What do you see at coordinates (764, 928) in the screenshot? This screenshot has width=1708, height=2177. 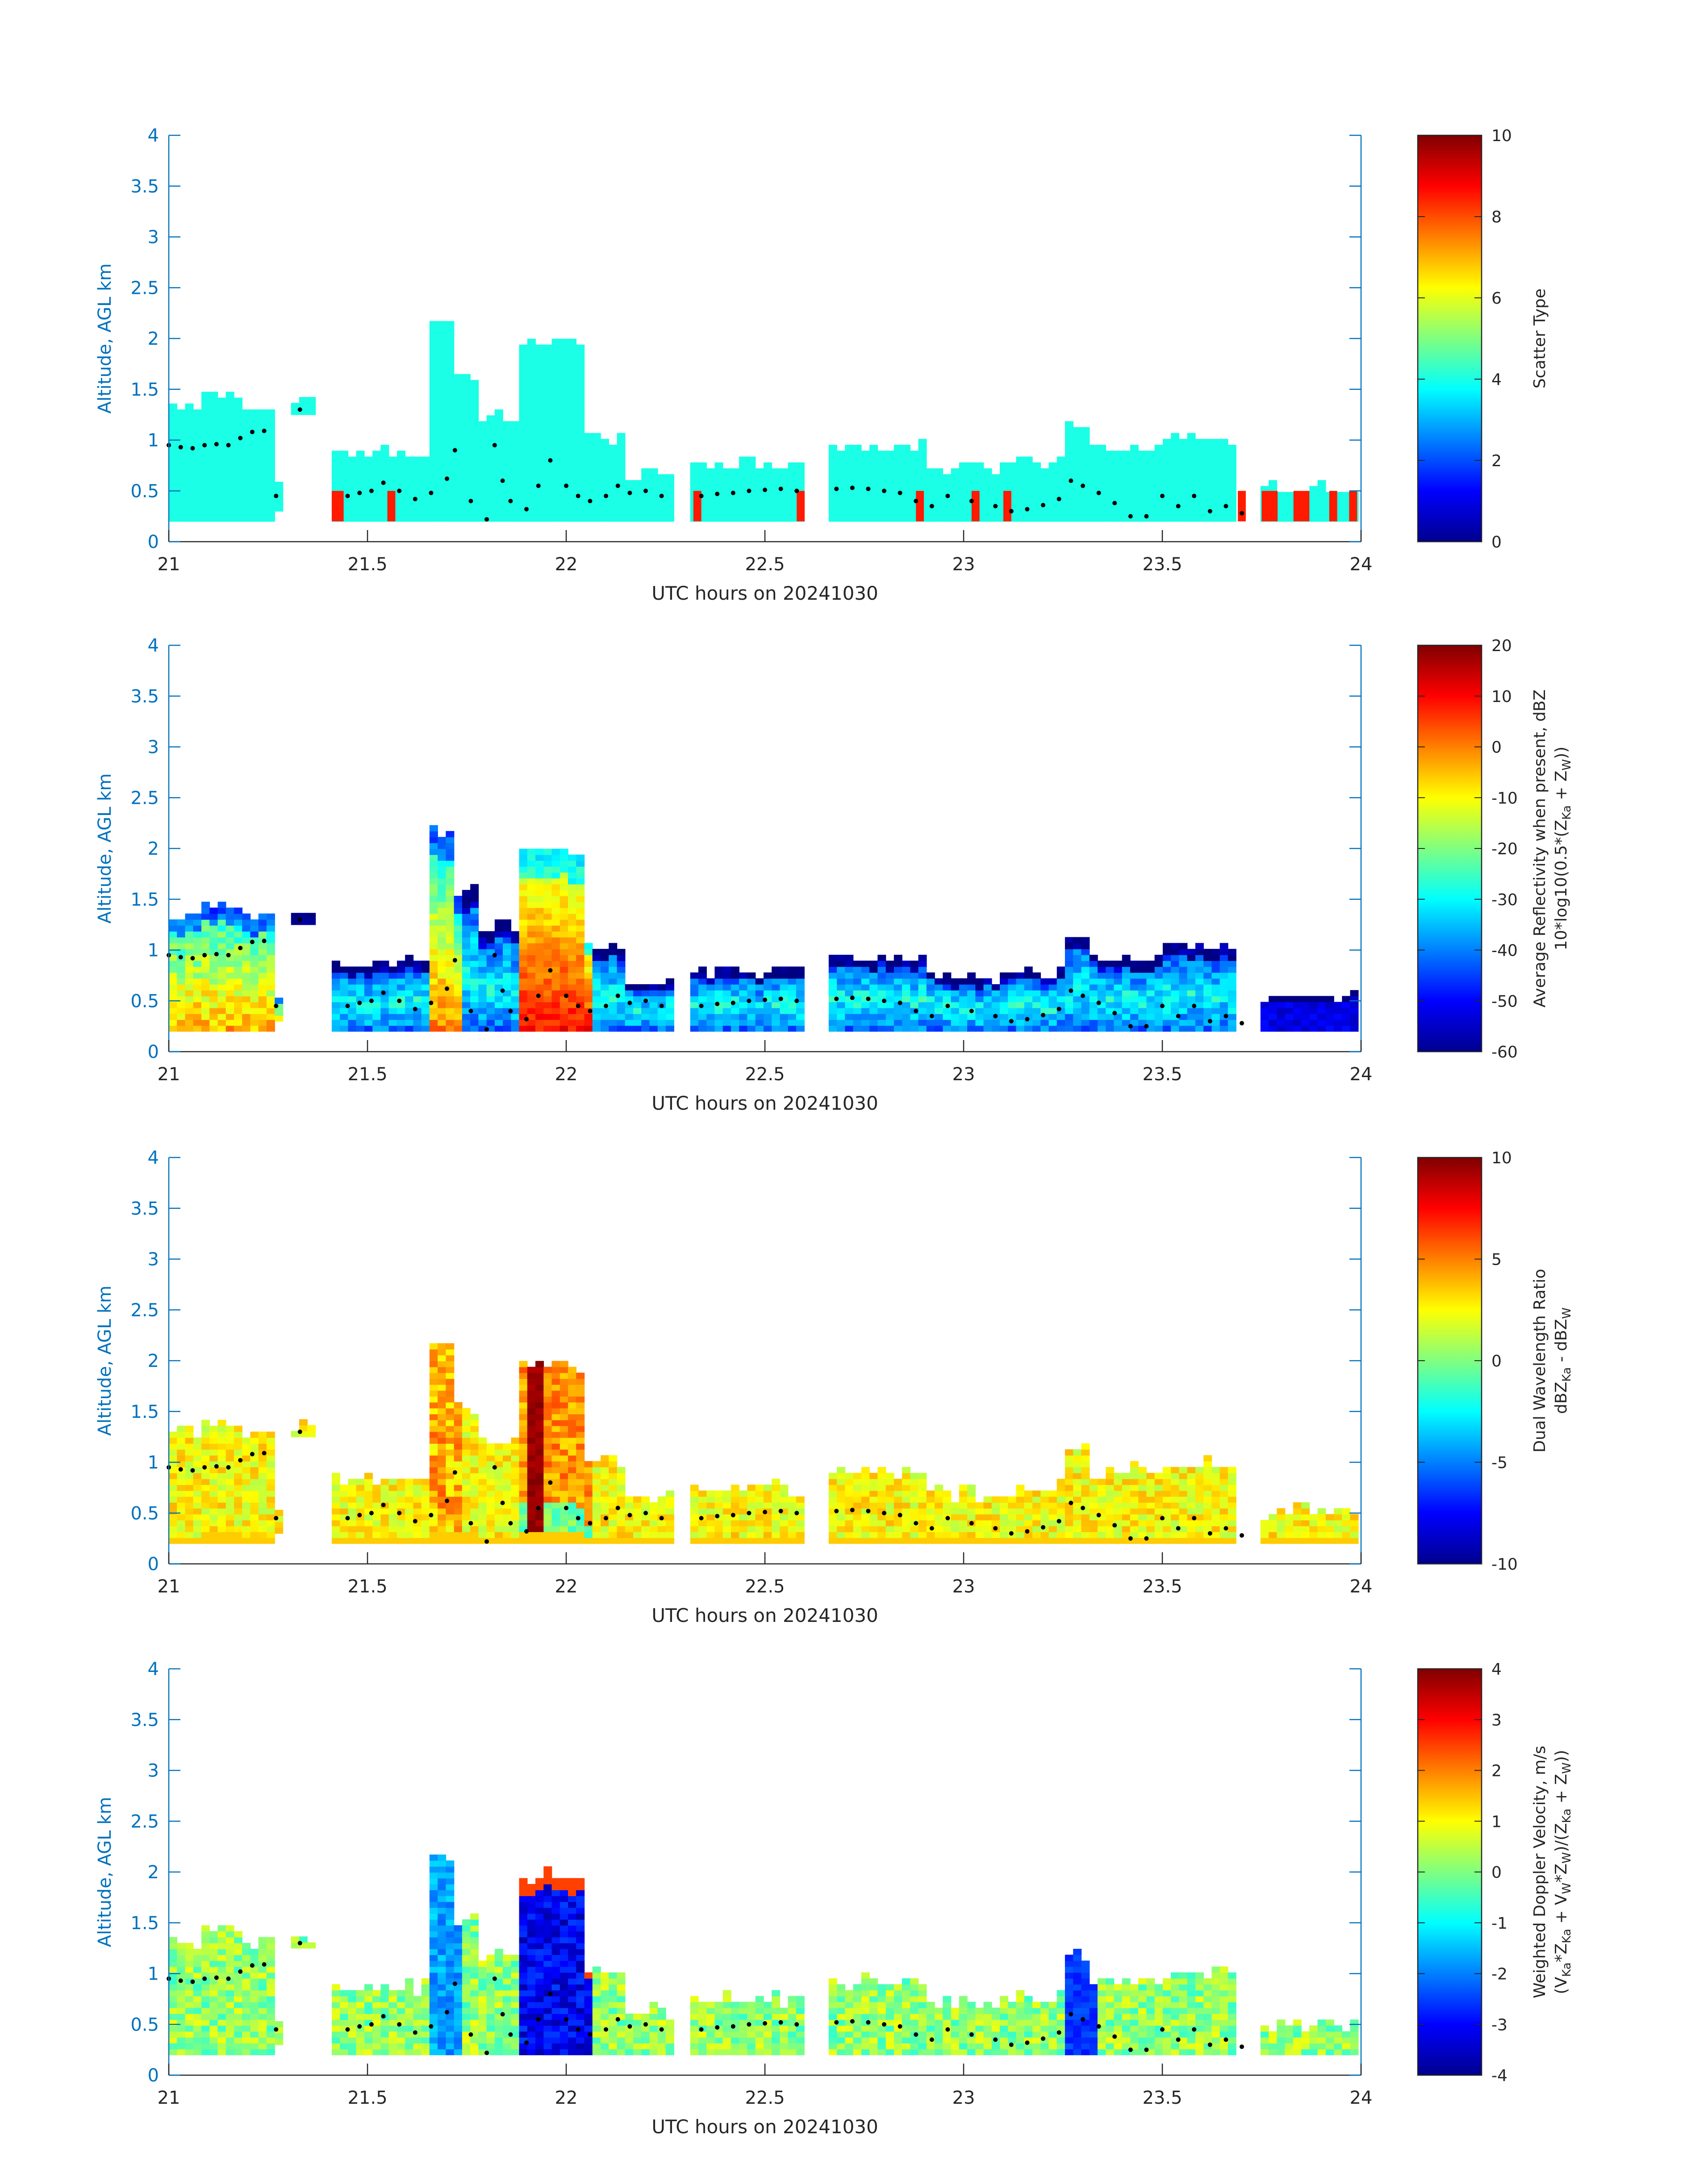 I see `reflectivity-heatmap` at bounding box center [764, 928].